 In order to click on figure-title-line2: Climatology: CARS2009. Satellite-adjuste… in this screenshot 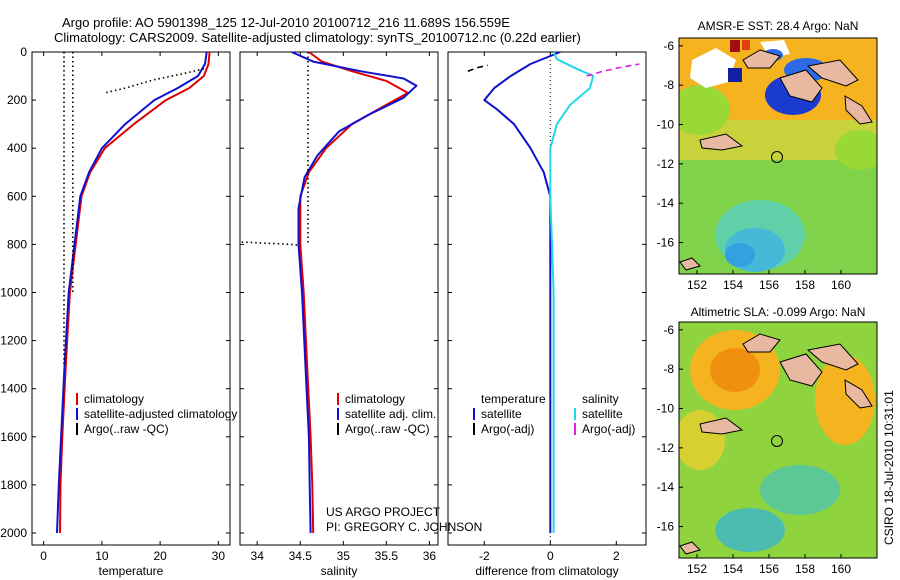, I will do `click(317, 37)`.